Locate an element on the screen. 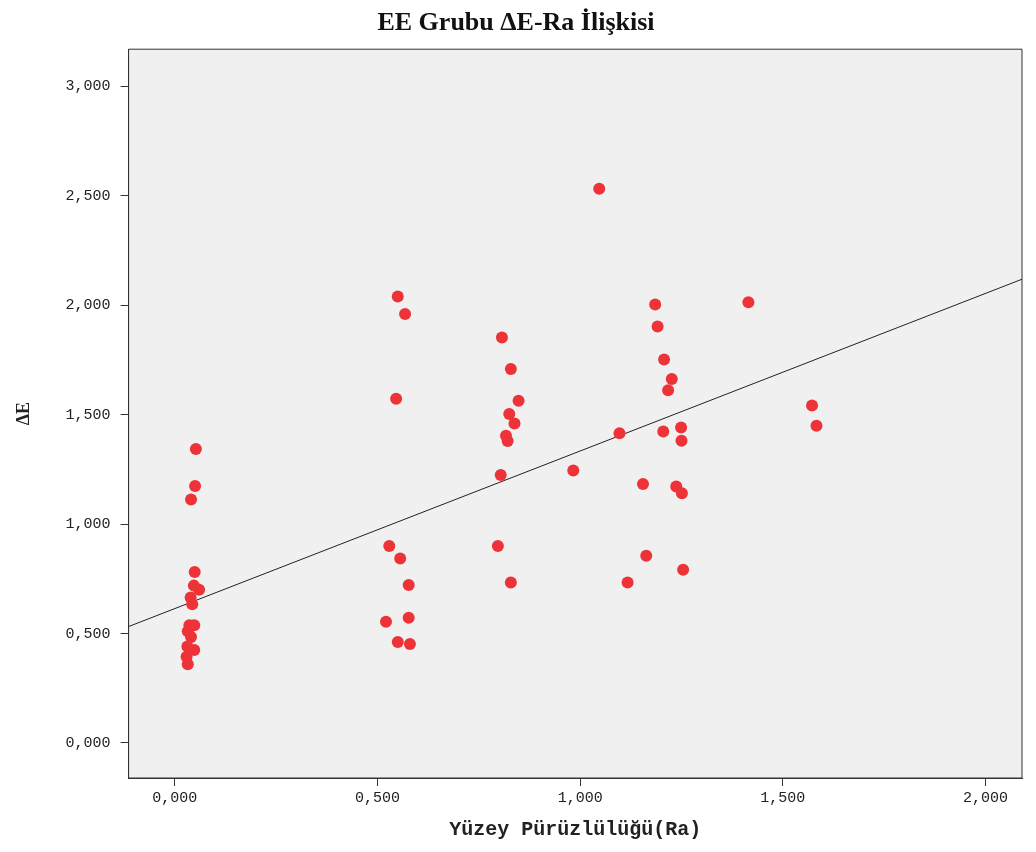 Image resolution: width=1036 pixels, height=852 pixels. y-tick-label: 1,500 is located at coordinates (88, 415).